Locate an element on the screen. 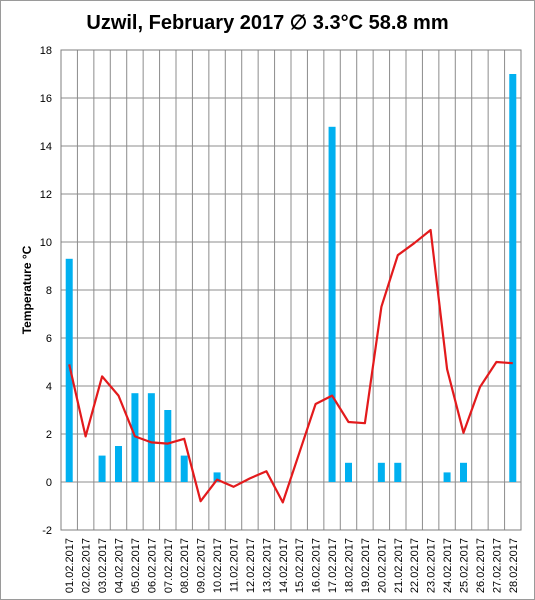 The height and width of the screenshot is (600, 535). chart-title: Uzwil, February 2017 ∅ 3.3°C 58.8 mm is located at coordinates (267, 23).